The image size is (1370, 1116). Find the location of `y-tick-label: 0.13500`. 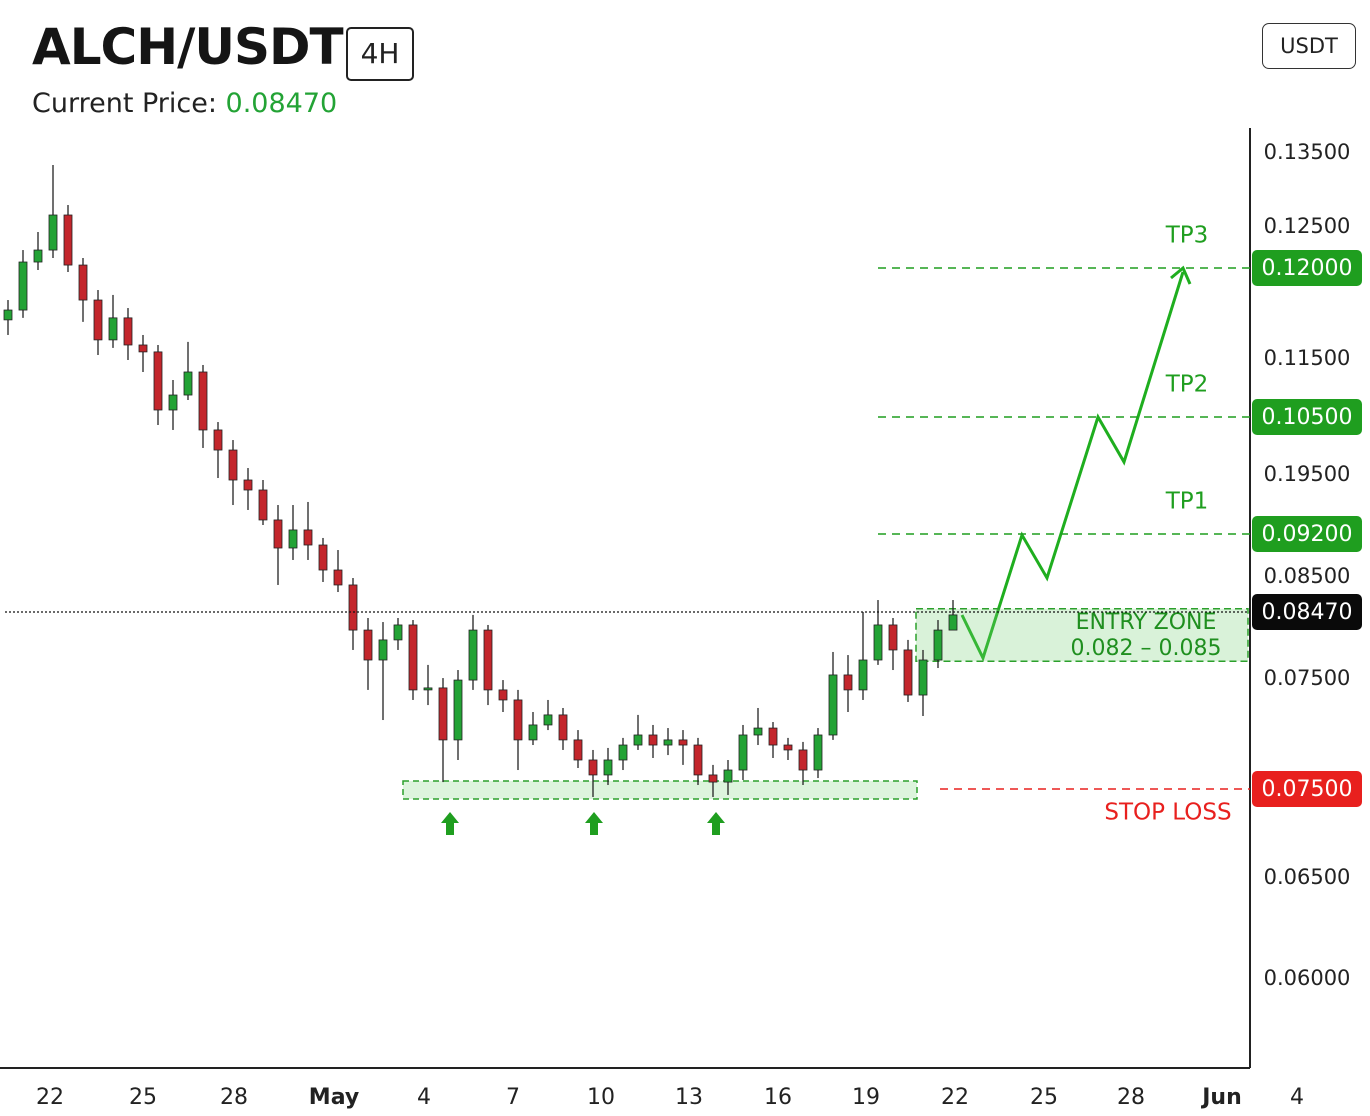

y-tick-label: 0.13500 is located at coordinates (1307, 152).